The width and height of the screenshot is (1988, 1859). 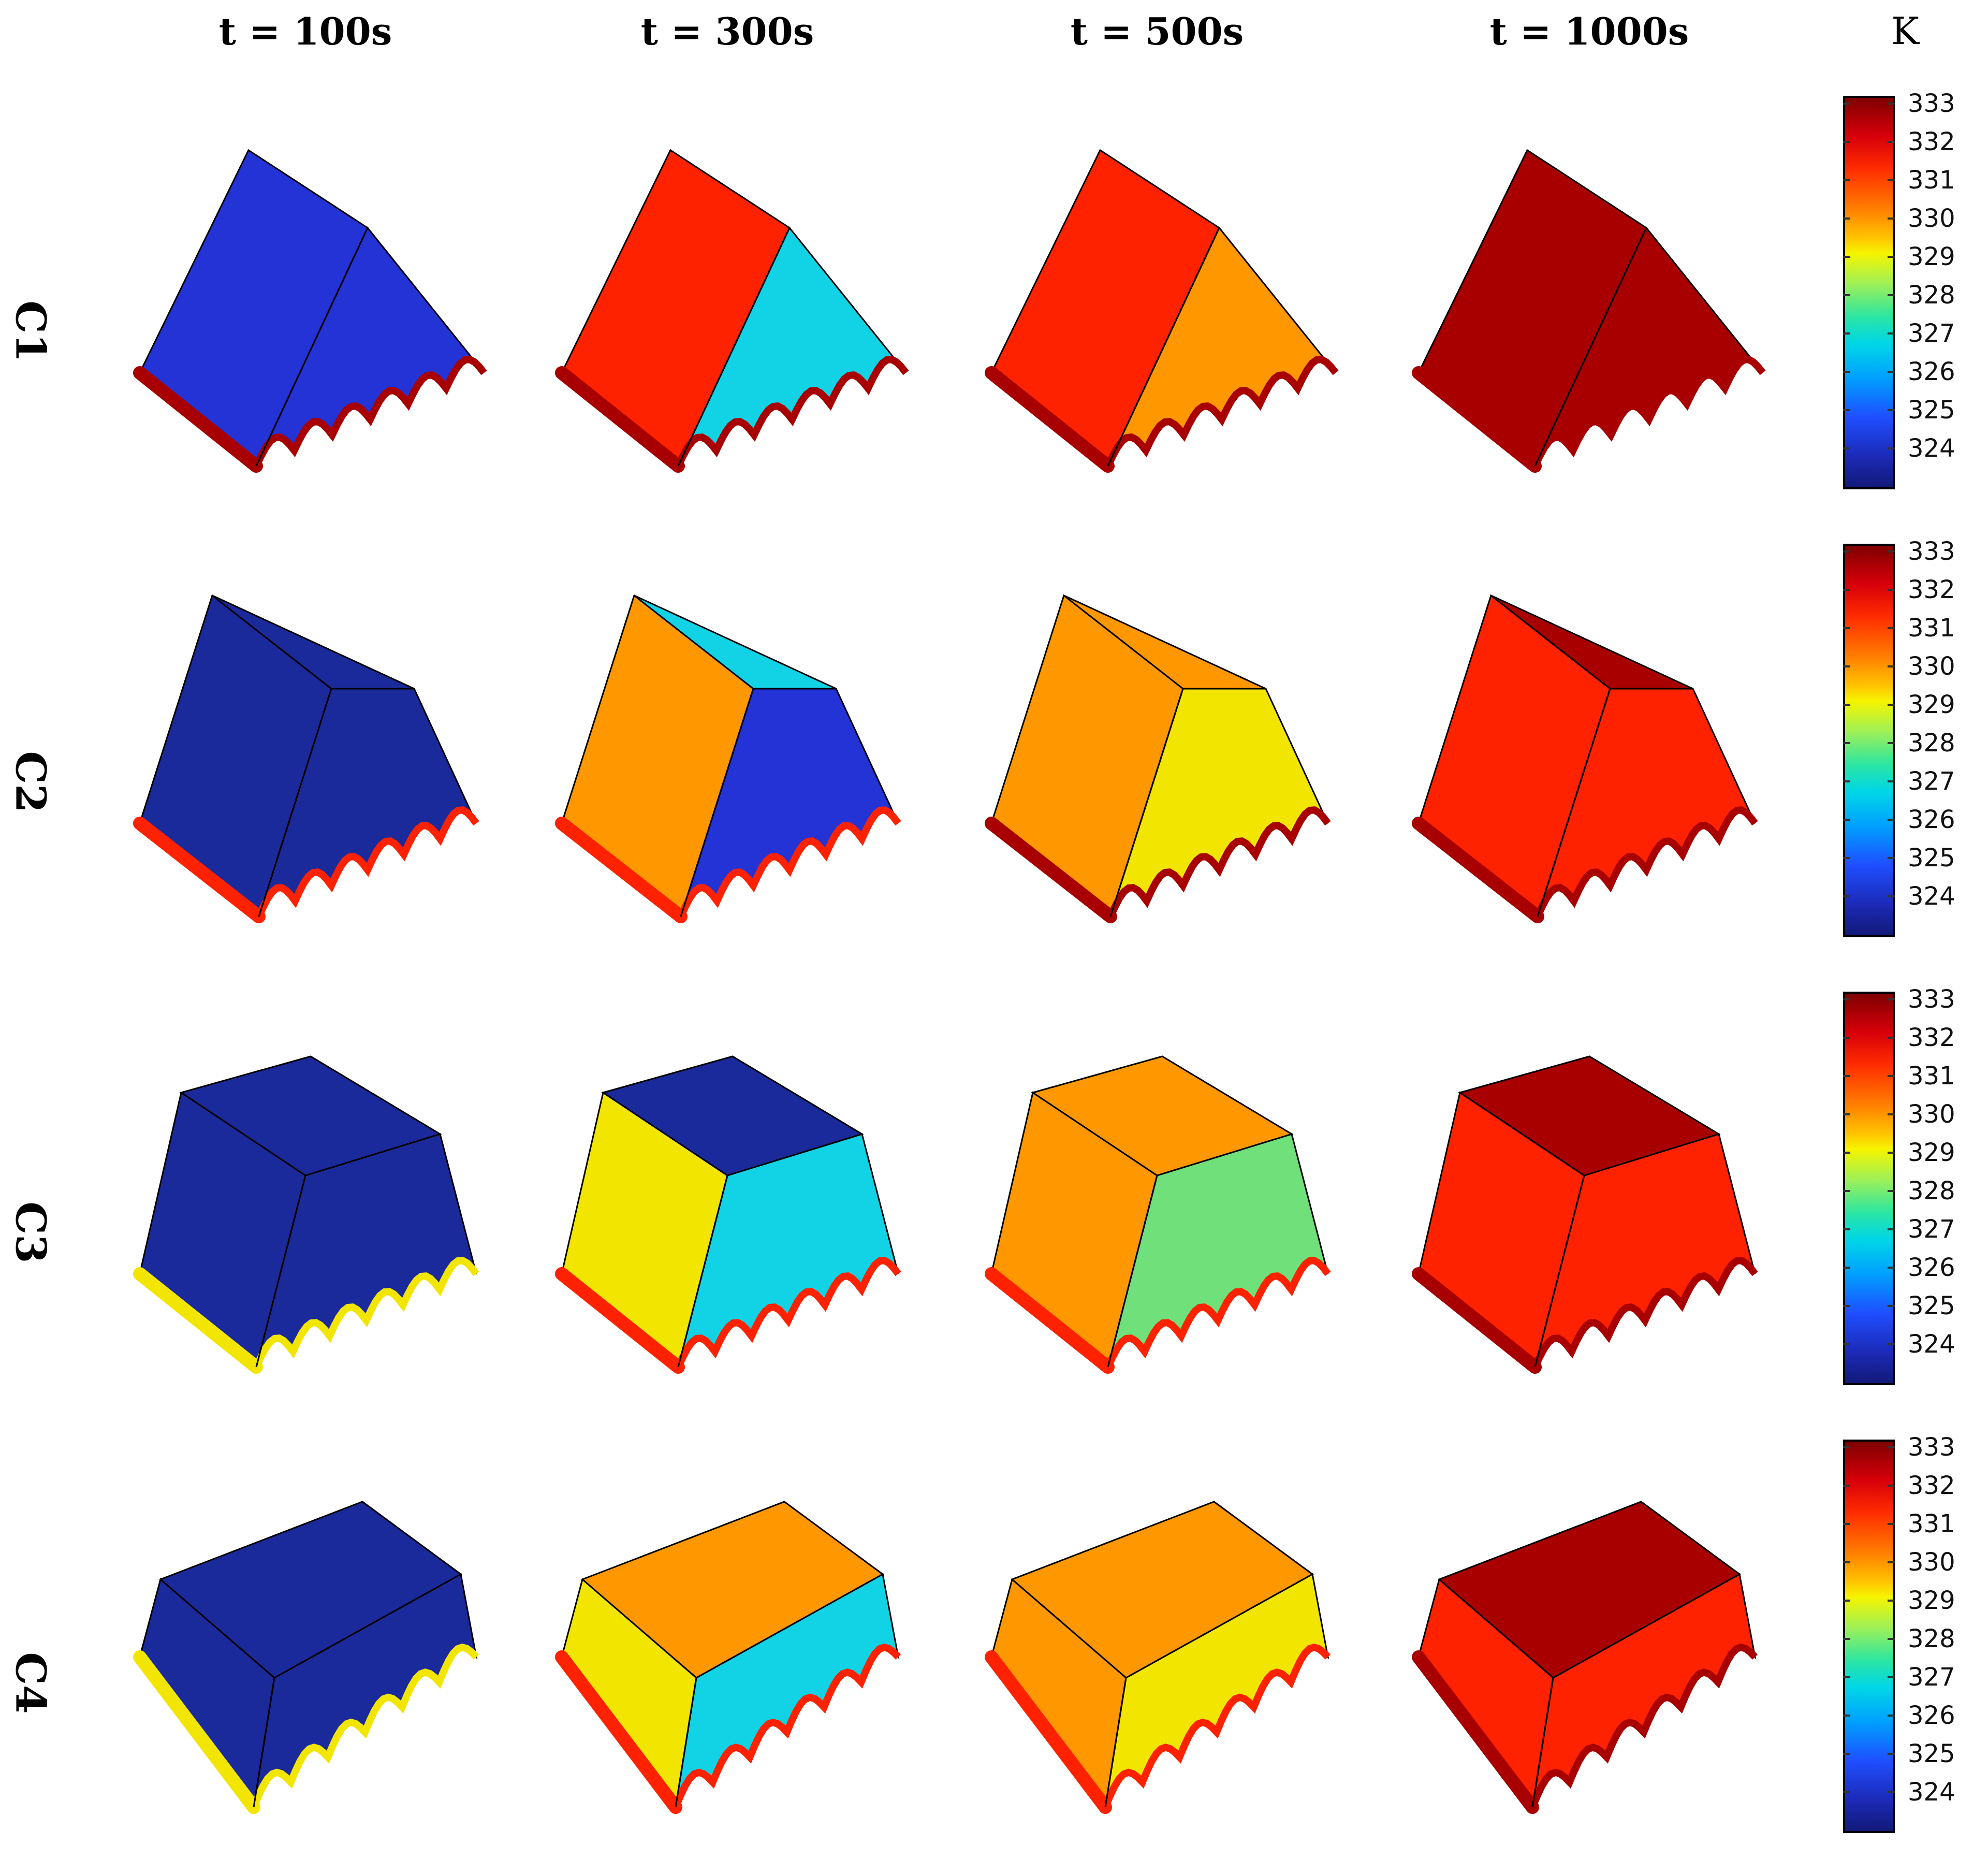 What do you see at coordinates (1869, 1188) in the screenshot?
I see `colorbar-c3` at bounding box center [1869, 1188].